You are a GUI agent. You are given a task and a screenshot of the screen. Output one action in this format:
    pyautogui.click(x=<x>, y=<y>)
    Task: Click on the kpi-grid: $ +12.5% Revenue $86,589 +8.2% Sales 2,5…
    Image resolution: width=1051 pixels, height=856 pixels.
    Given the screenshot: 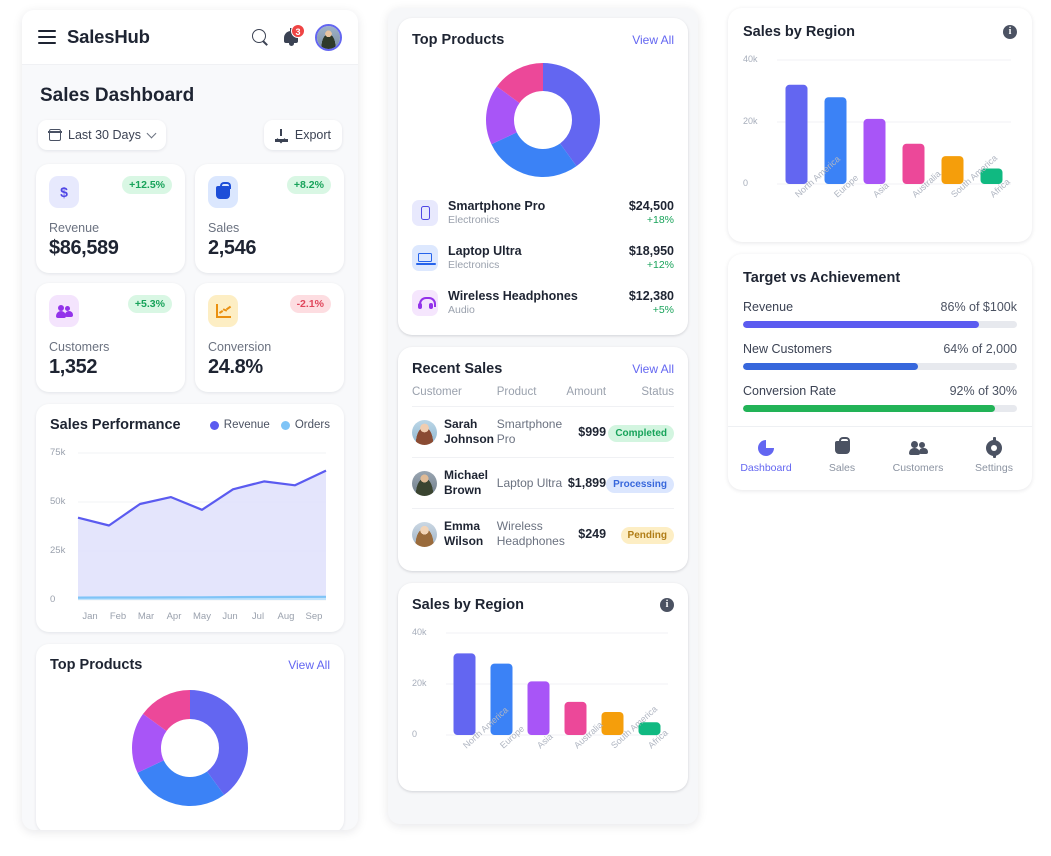 What is the action you would take?
    pyautogui.click(x=190, y=278)
    